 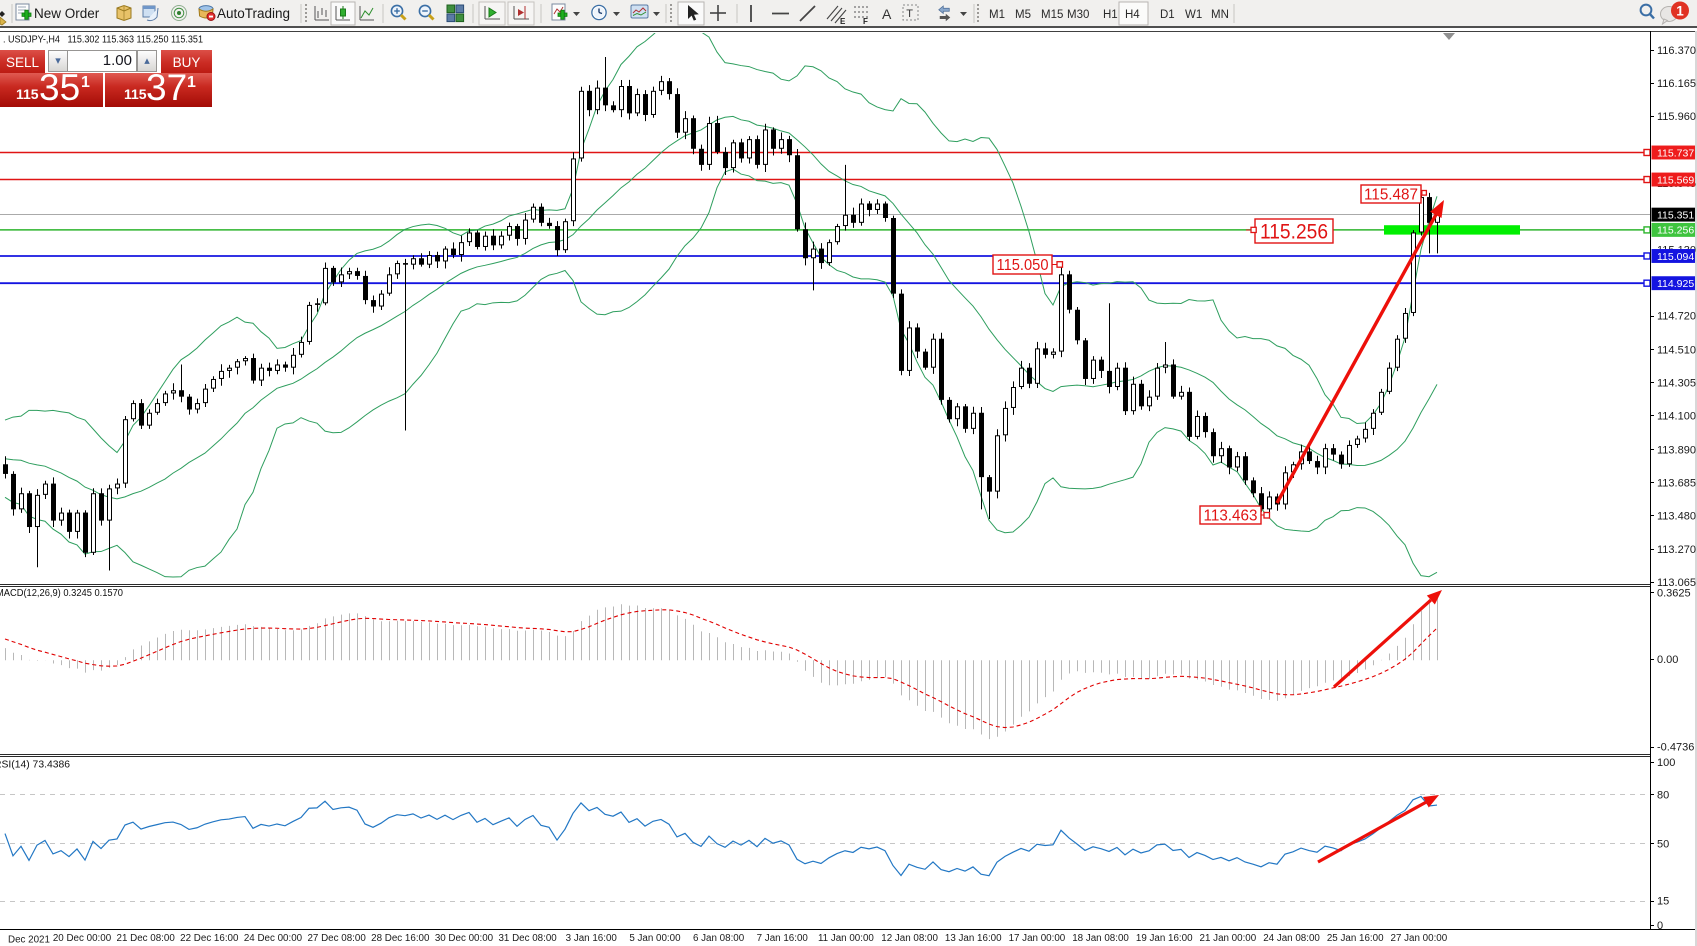 What do you see at coordinates (846, 938) in the screenshot?
I see `svg-text: 11 Jan 00:00` at bounding box center [846, 938].